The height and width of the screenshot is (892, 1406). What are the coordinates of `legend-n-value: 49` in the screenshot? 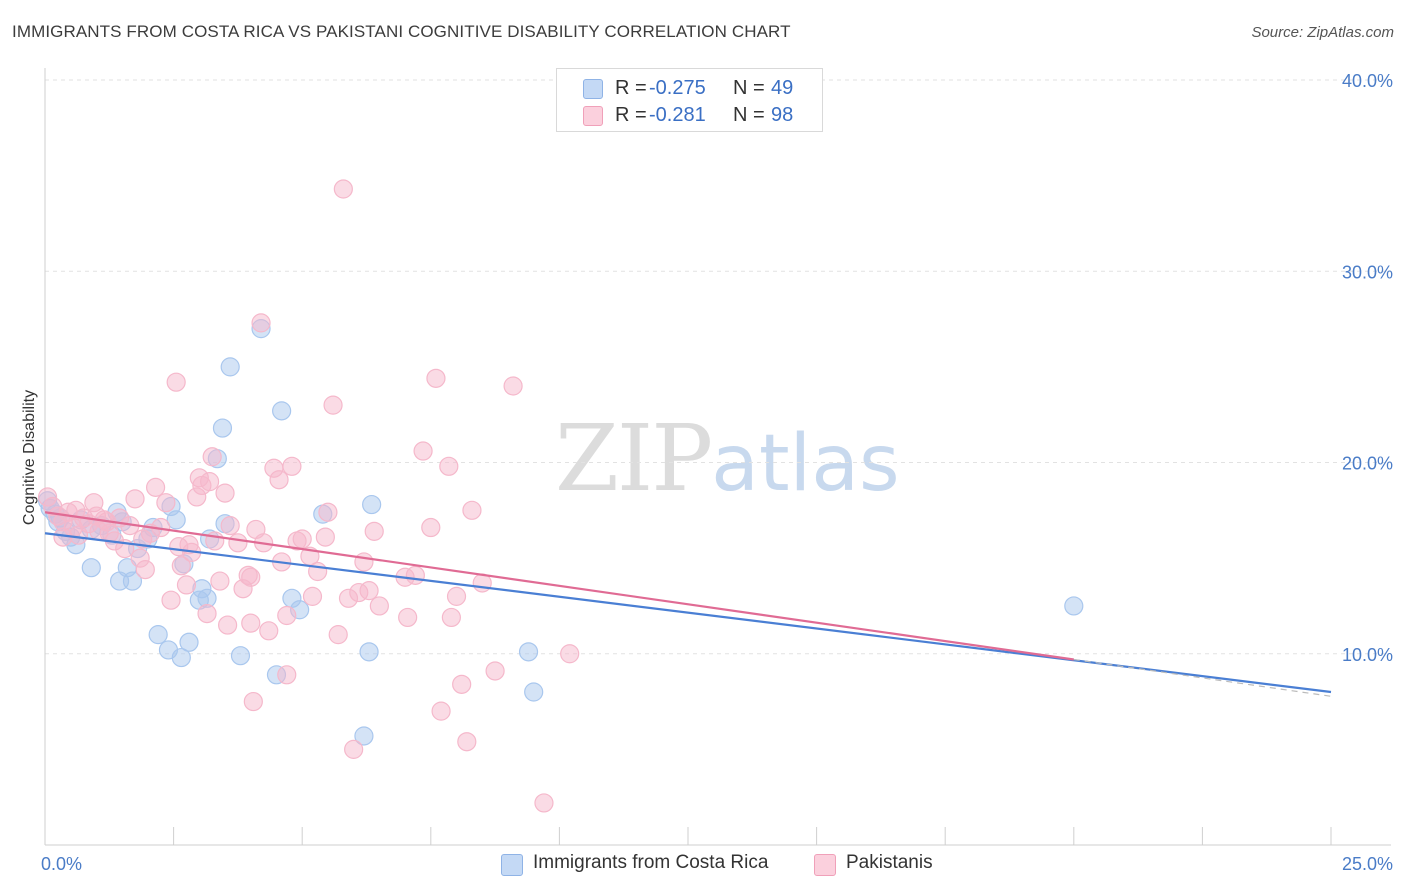 It's located at (782, 88).